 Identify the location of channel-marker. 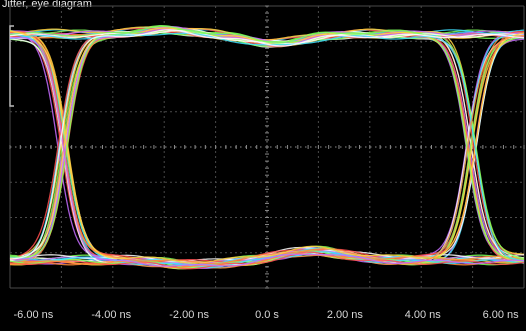
(11, 66).